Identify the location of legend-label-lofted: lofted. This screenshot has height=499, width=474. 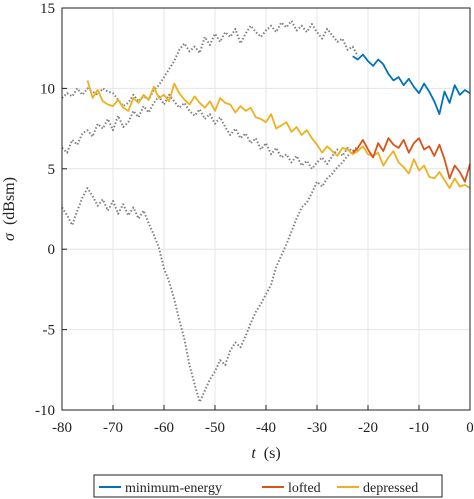
(304, 488).